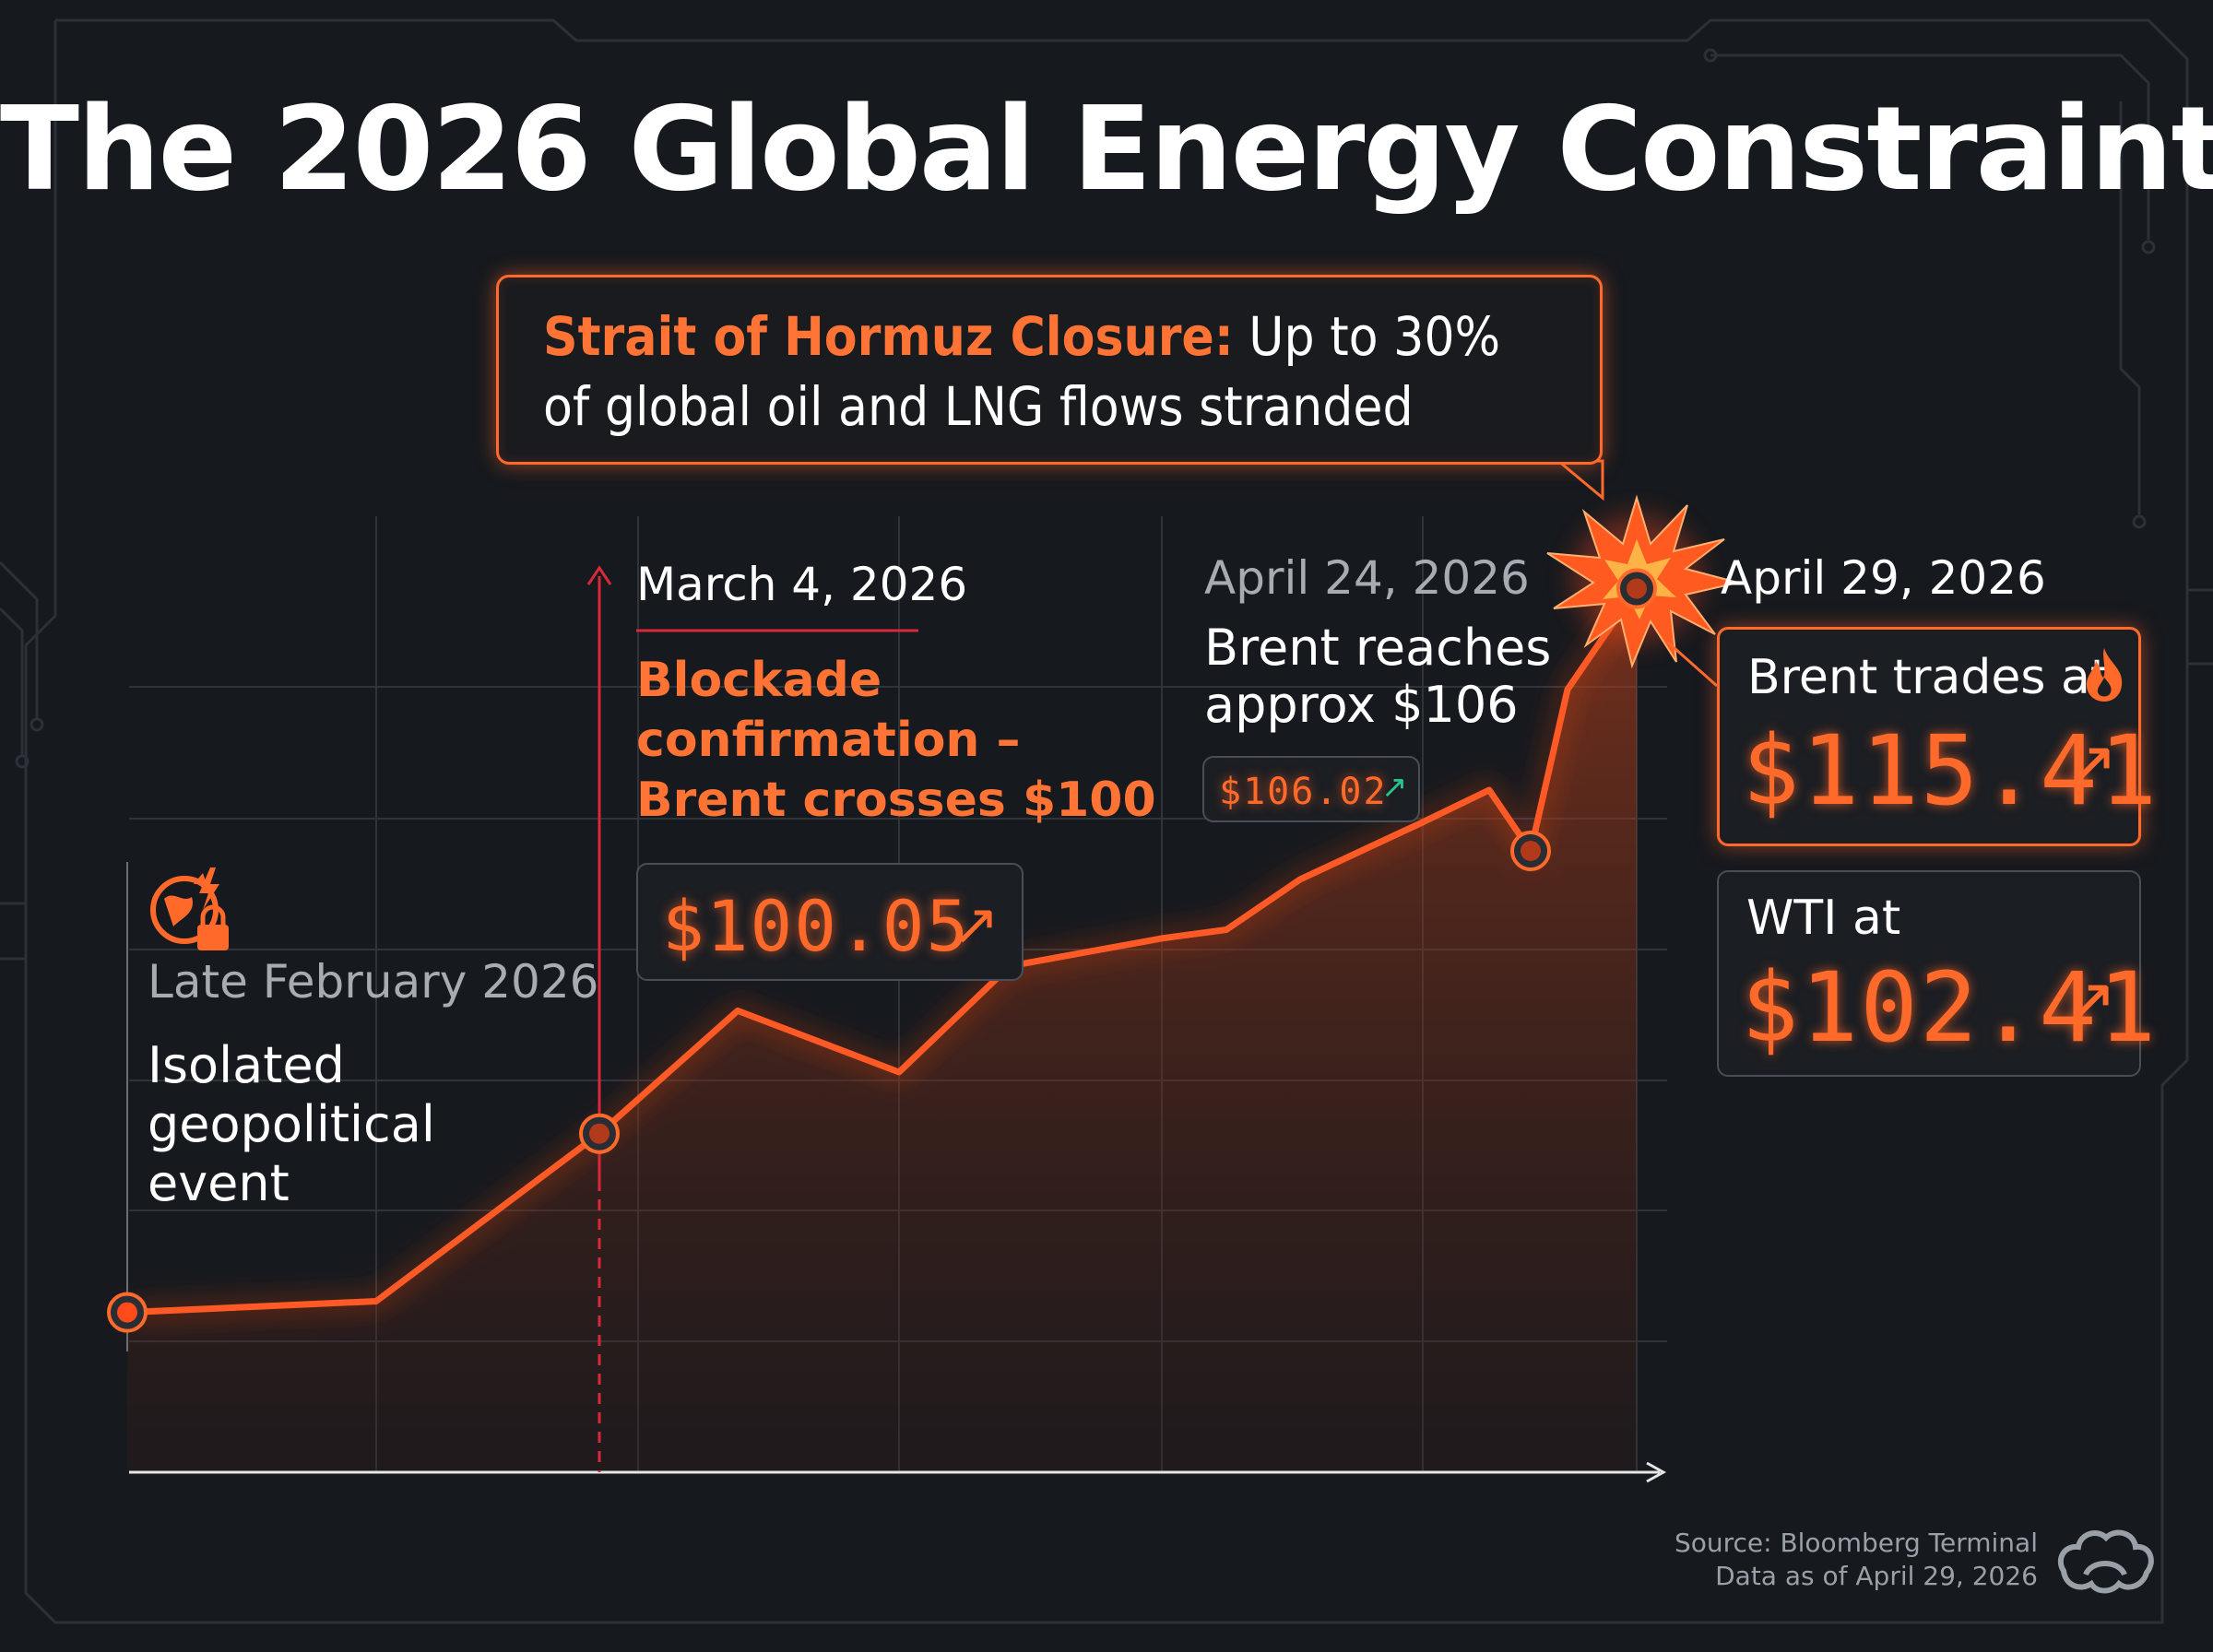 The height and width of the screenshot is (1652, 2213). Describe the element at coordinates (2104, 676) in the screenshot. I see `flame-icon` at that location.